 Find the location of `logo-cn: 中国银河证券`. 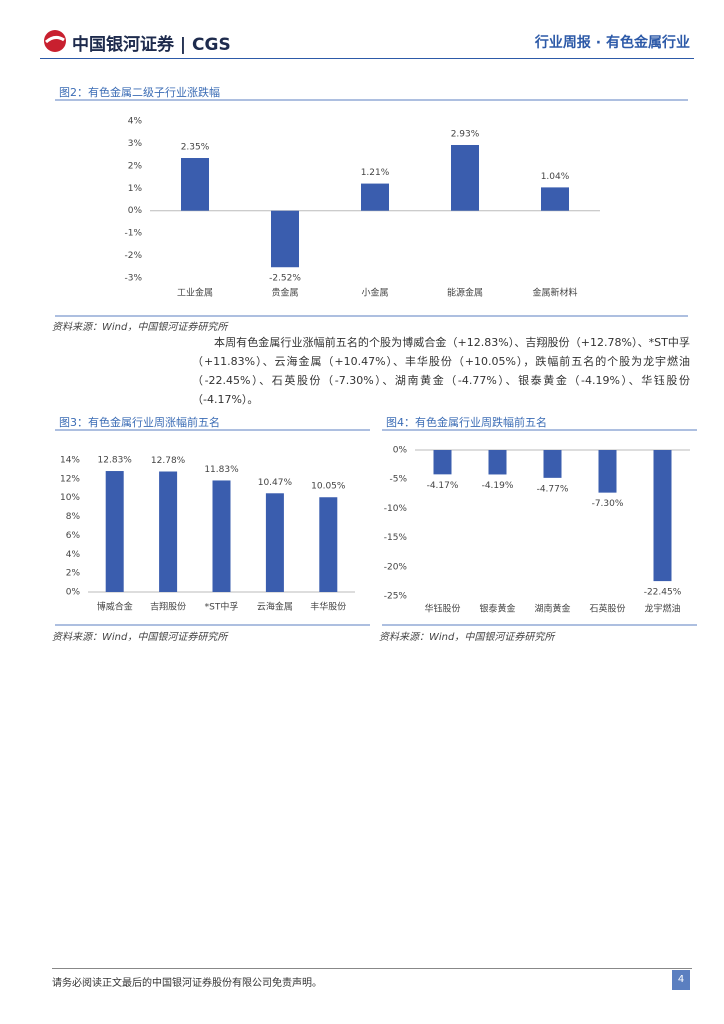

logo-cn: 中国银河证券 is located at coordinates (123, 45).